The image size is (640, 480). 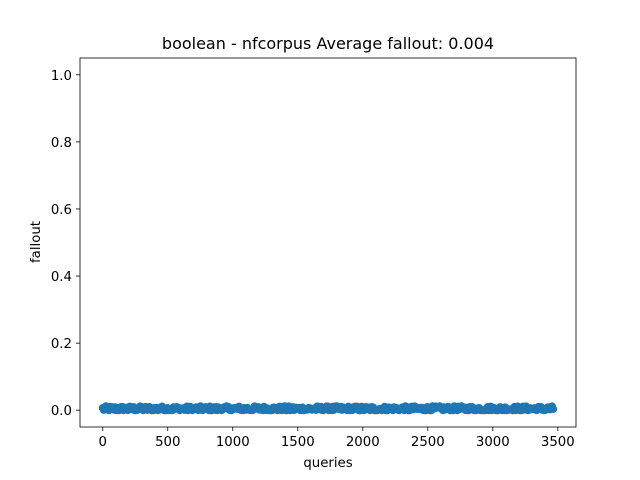 What do you see at coordinates (103, 442) in the screenshot?
I see `x-tick-label: 0` at bounding box center [103, 442].